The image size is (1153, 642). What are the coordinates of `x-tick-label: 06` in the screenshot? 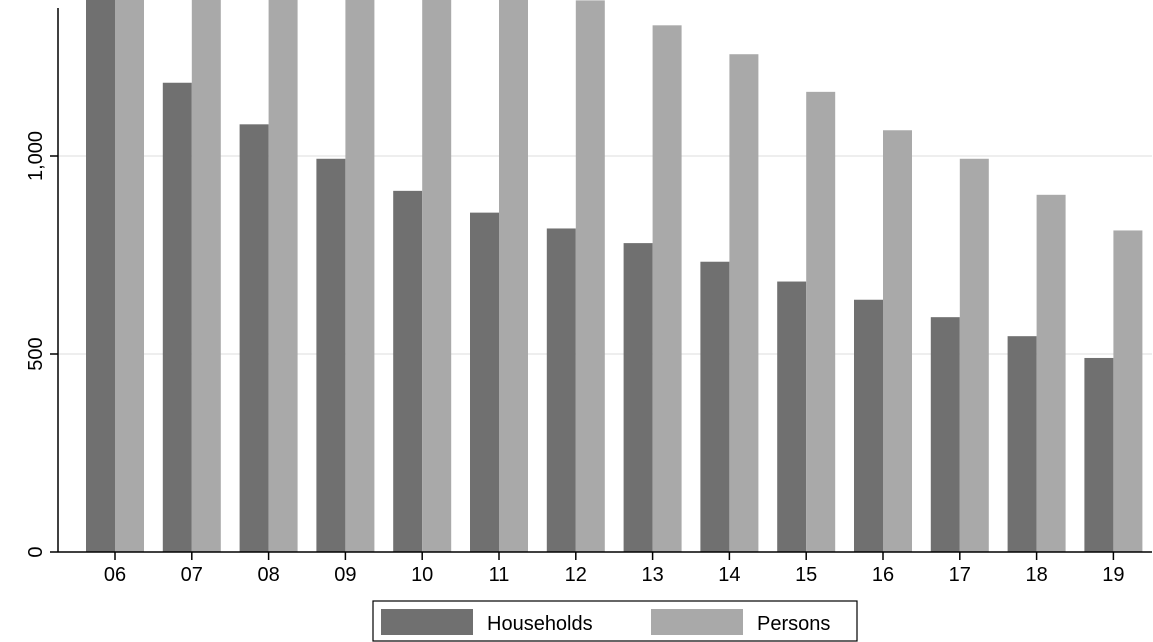 It's located at (115, 575).